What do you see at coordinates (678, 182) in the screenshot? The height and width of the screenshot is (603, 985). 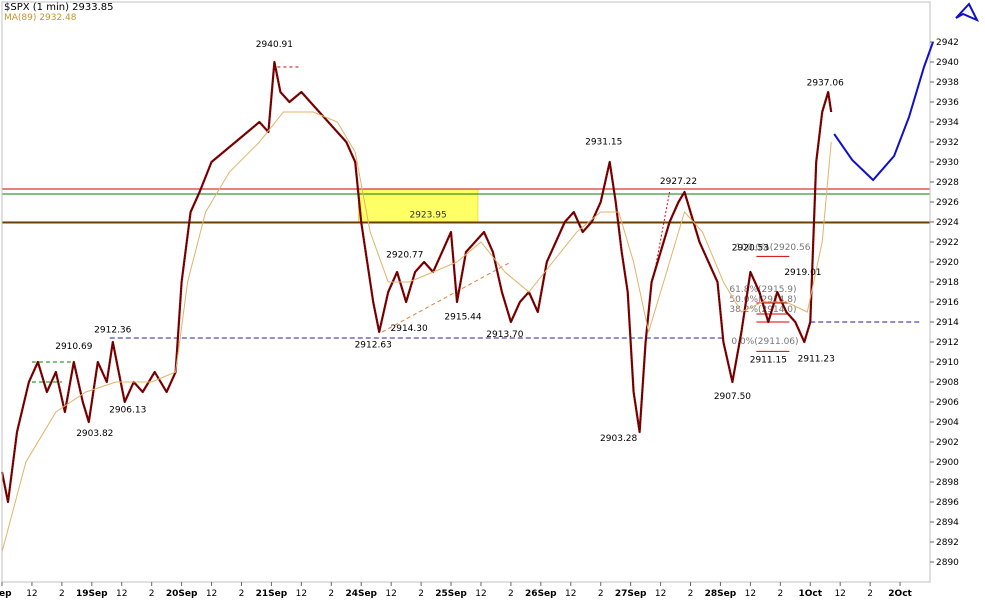 I see `price-annotation: 2927.22` at bounding box center [678, 182].